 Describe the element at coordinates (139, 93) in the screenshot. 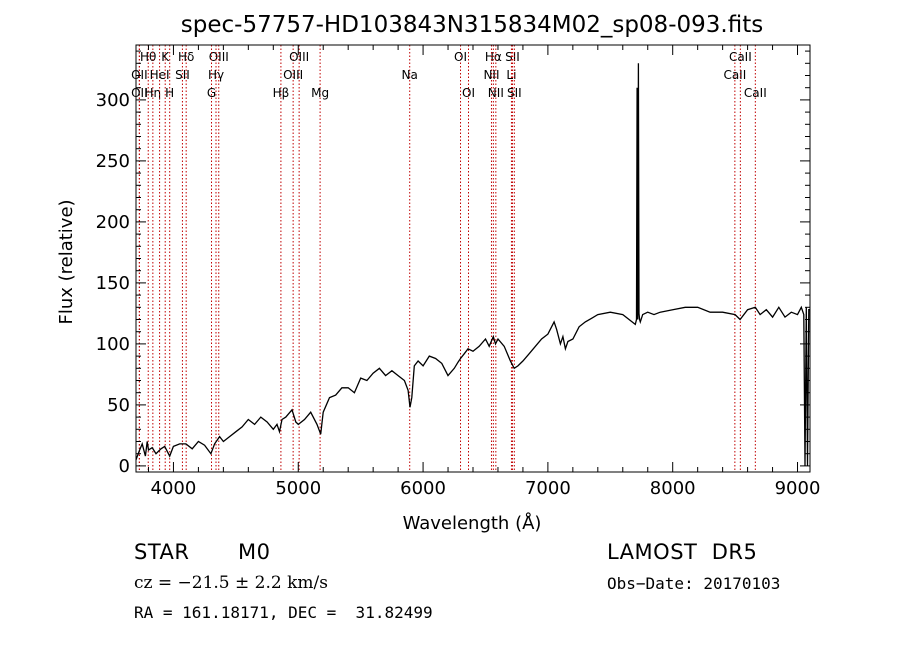

I see `spectral-line-label: OII` at that location.